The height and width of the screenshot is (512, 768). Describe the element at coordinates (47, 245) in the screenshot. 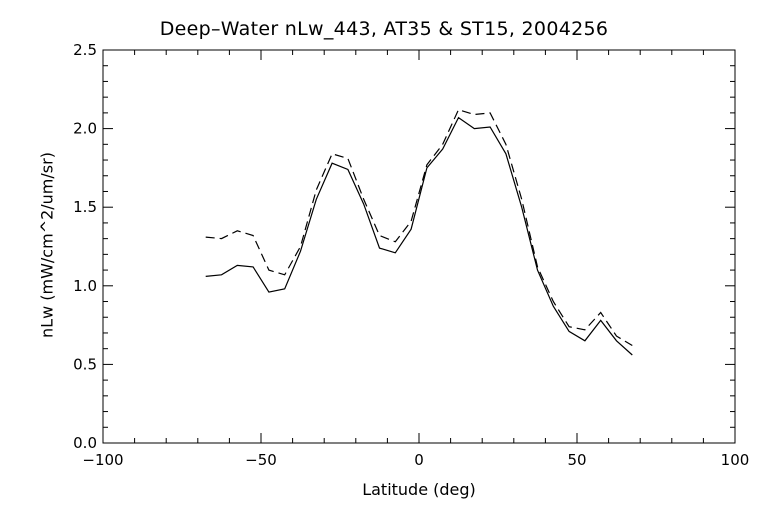

I see `y-axis-label: nLw (mW/cm^2/um/sr)` at that location.